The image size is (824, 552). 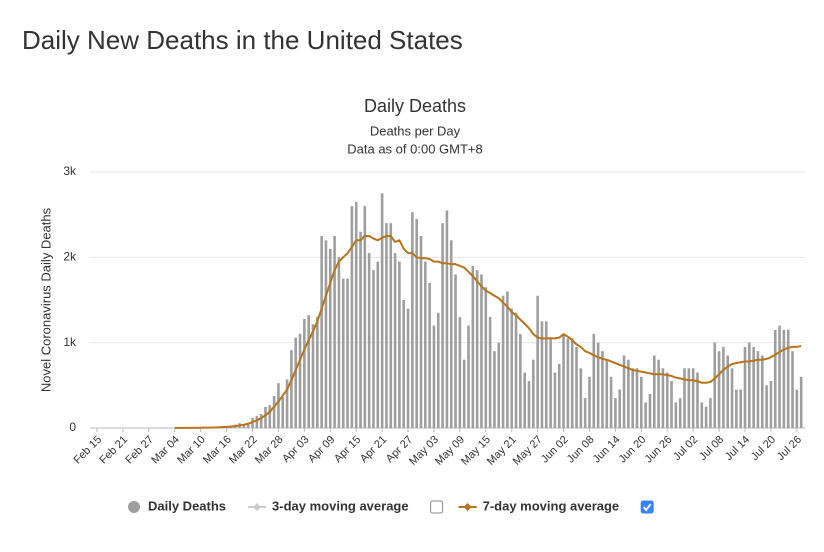 What do you see at coordinates (113, 450) in the screenshot?
I see `x-tick-label: Feb 21` at bounding box center [113, 450].